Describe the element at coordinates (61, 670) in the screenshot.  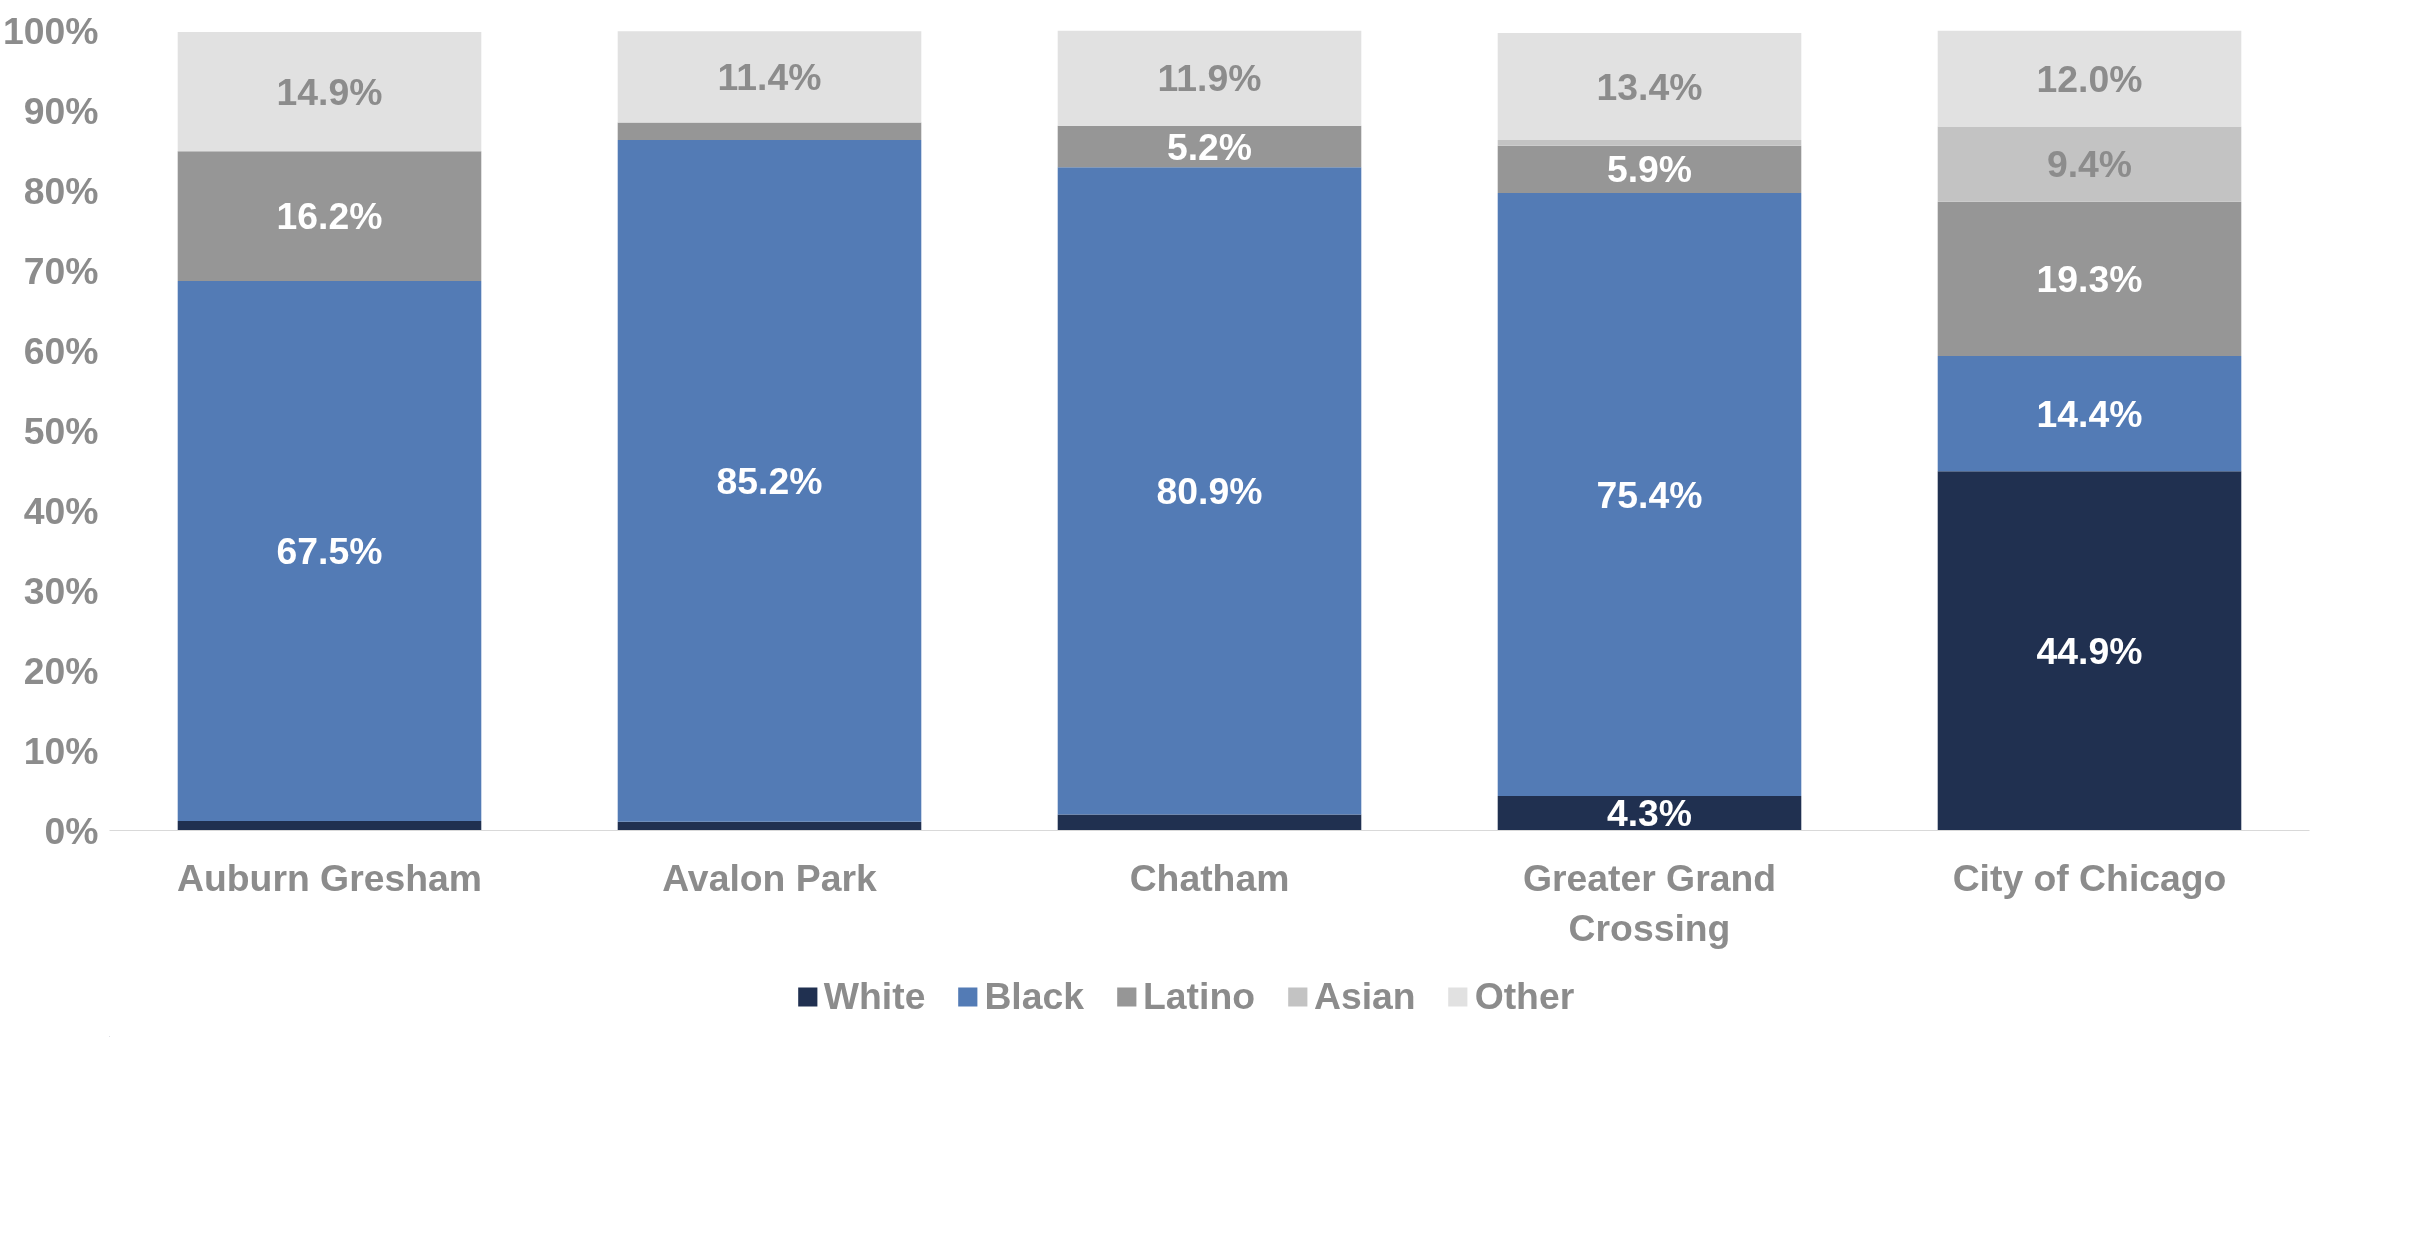
I see `y-tick-label: 20%` at that location.